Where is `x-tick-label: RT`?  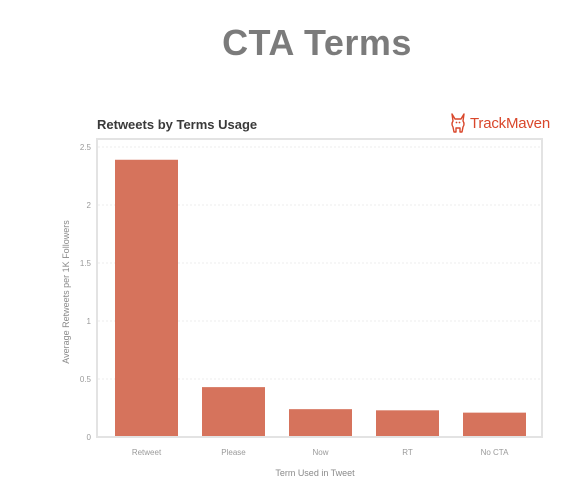 x-tick-label: RT is located at coordinates (407, 452).